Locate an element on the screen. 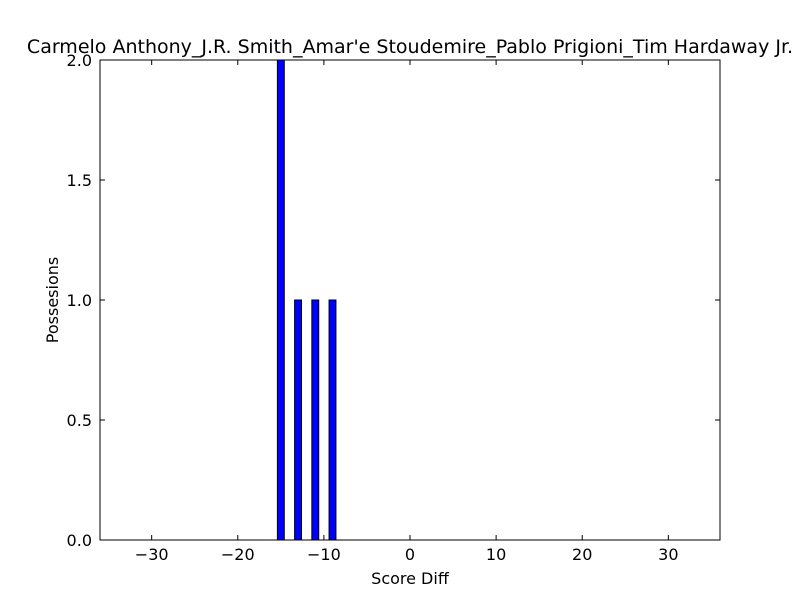  y-tick-label: 1.0 is located at coordinates (79, 300).